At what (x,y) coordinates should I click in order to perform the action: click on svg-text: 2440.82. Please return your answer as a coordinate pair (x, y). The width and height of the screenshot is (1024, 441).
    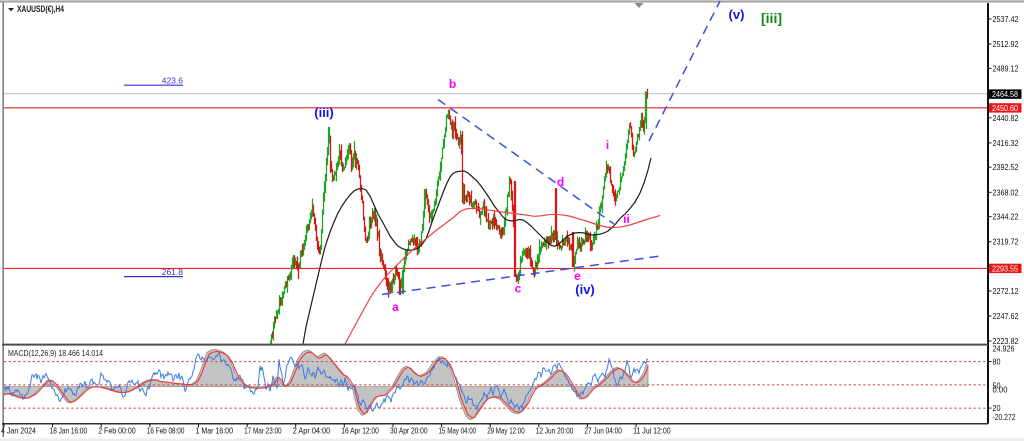
    Looking at the image, I should click on (1006, 118).